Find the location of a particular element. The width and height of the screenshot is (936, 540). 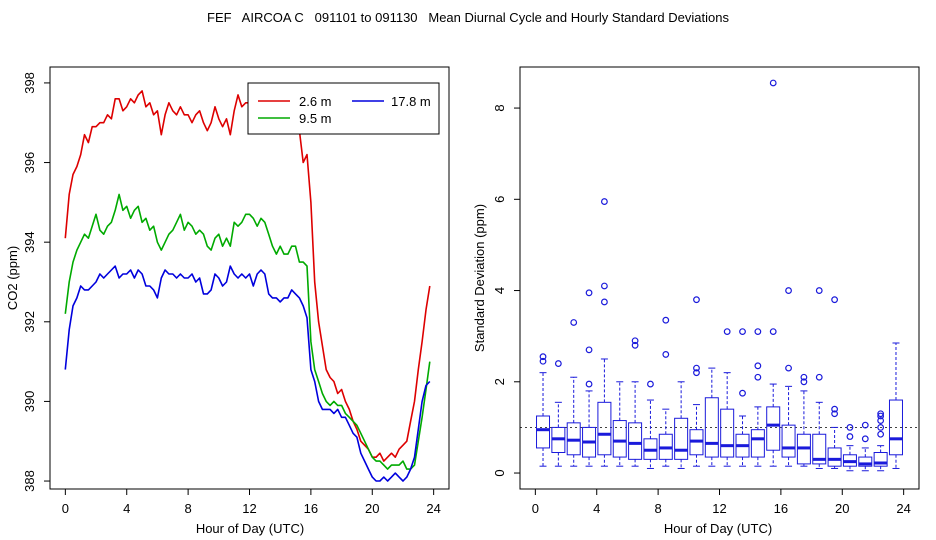

left-y-tick-label-396: 396 is located at coordinates (29, 163).